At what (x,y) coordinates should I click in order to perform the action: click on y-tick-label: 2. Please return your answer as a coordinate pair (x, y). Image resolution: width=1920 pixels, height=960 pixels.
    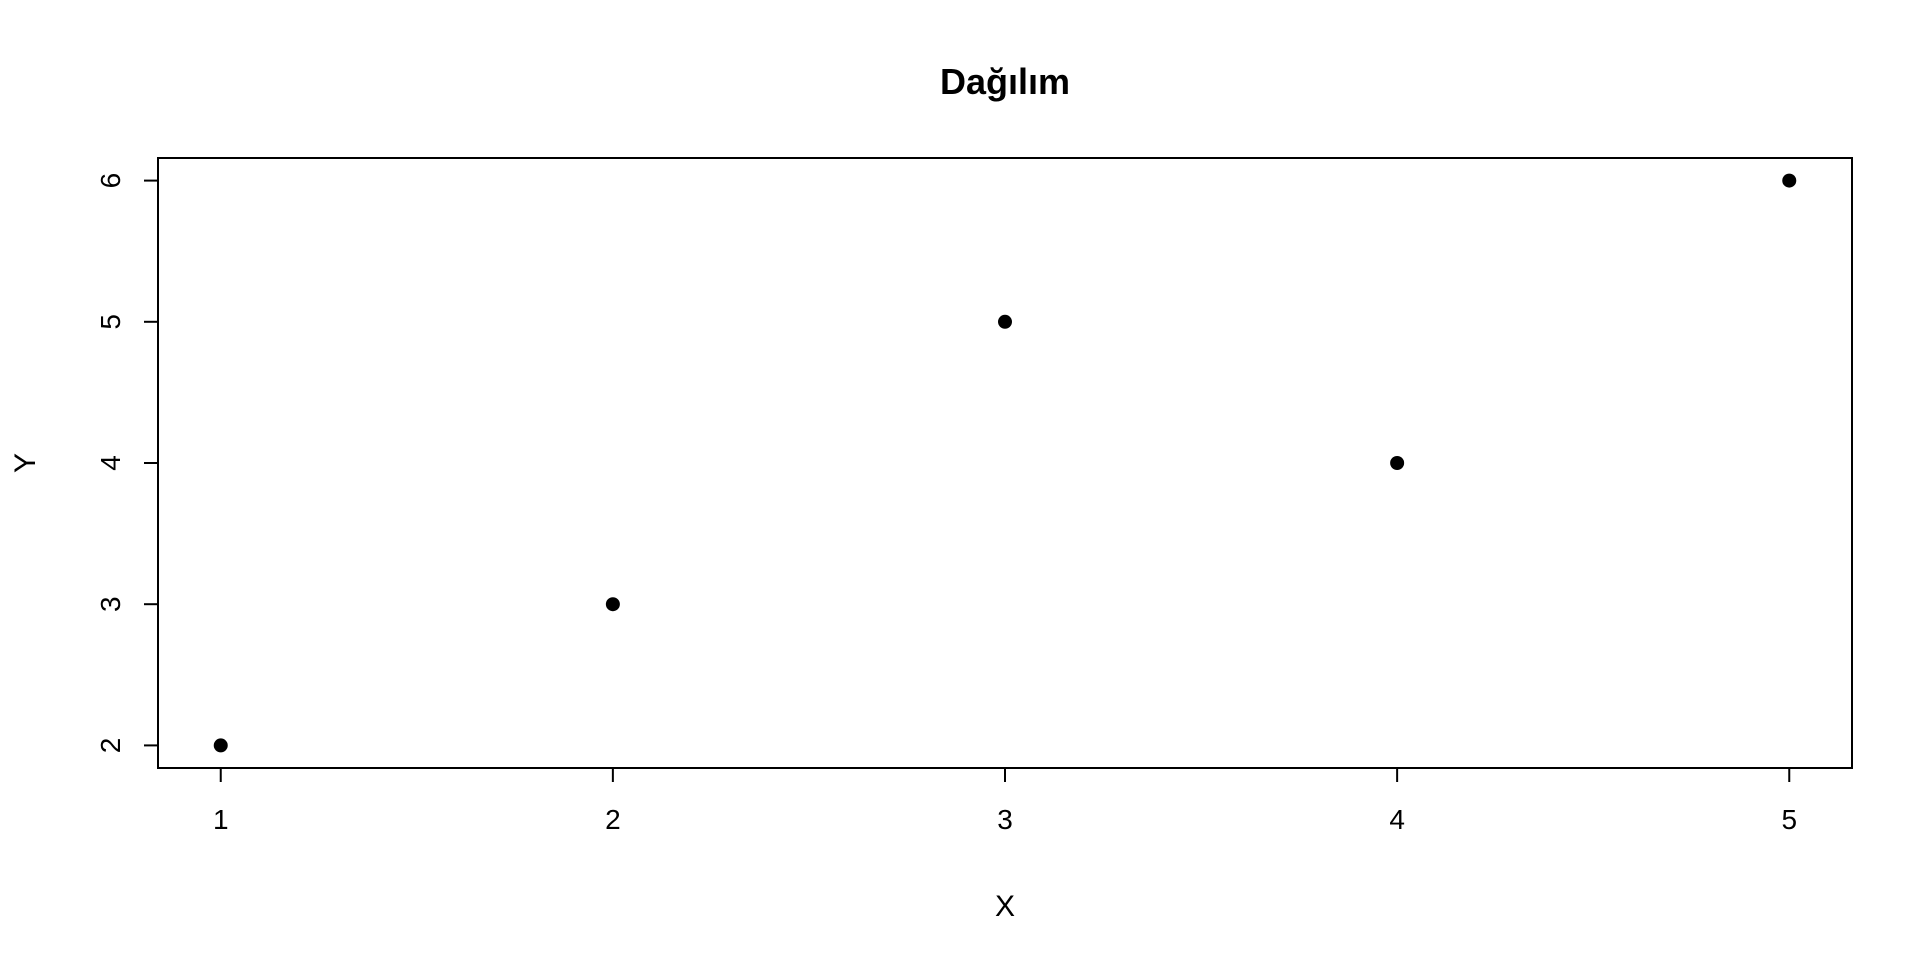
    Looking at the image, I should click on (110, 746).